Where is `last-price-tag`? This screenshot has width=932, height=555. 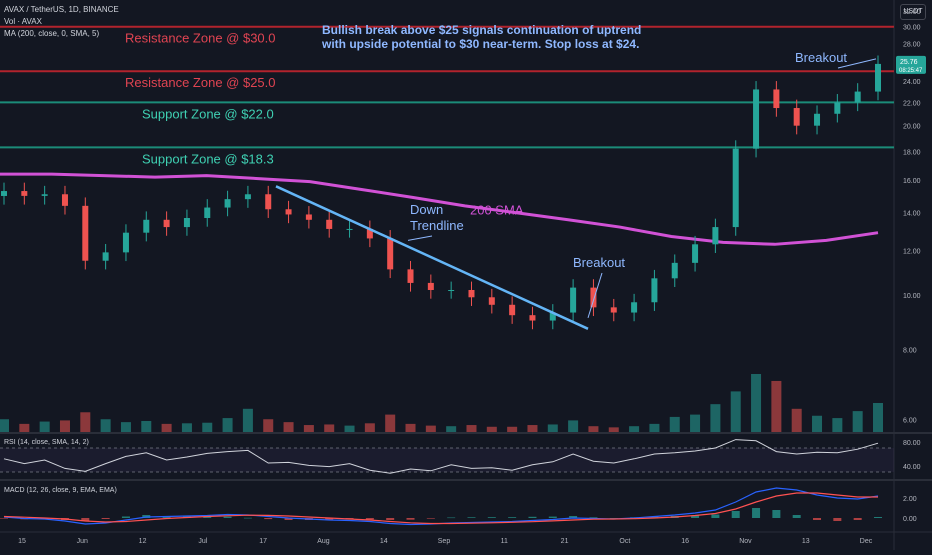
last-price-tag is located at coordinates (911, 64).